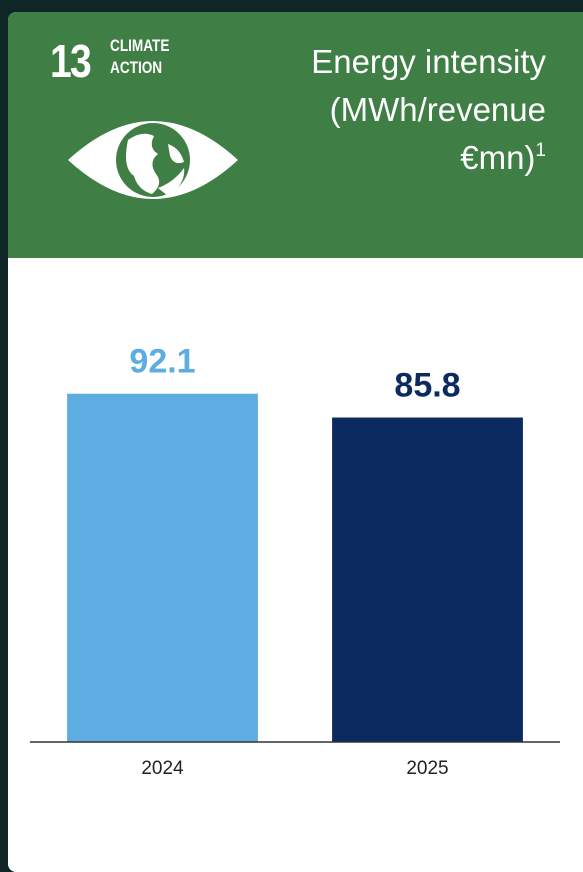 This screenshot has width=583, height=872. What do you see at coordinates (140, 45) in the screenshot?
I see `goal-label: CLIMATE` at bounding box center [140, 45].